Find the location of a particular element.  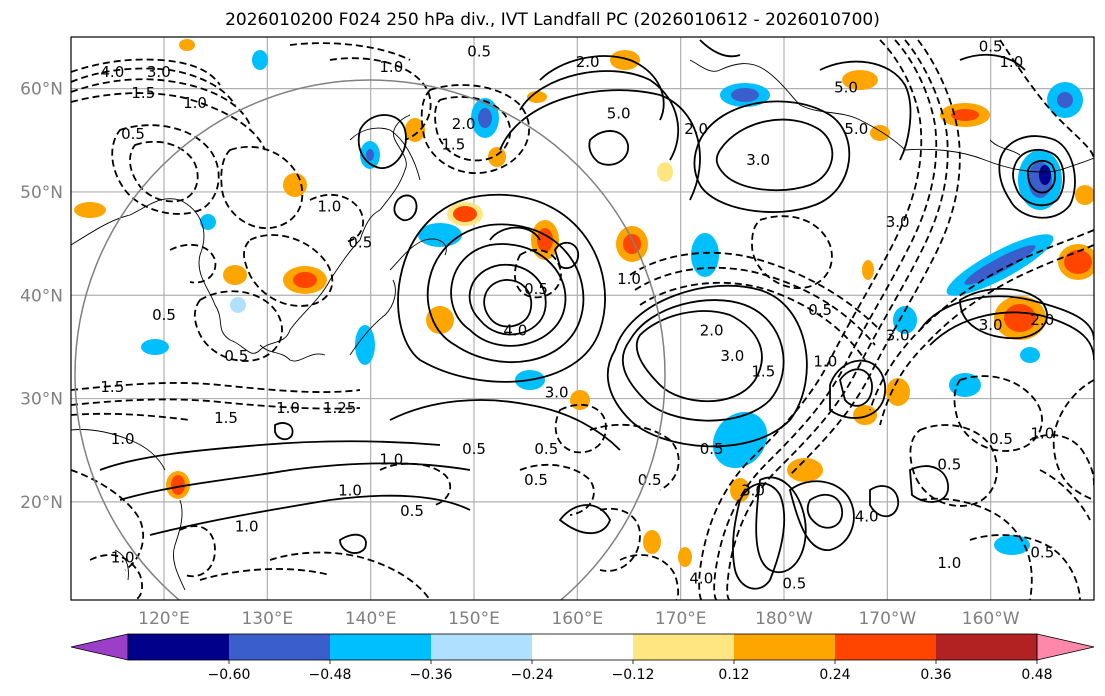

colorbar-extend-low is located at coordinates (99, 647).